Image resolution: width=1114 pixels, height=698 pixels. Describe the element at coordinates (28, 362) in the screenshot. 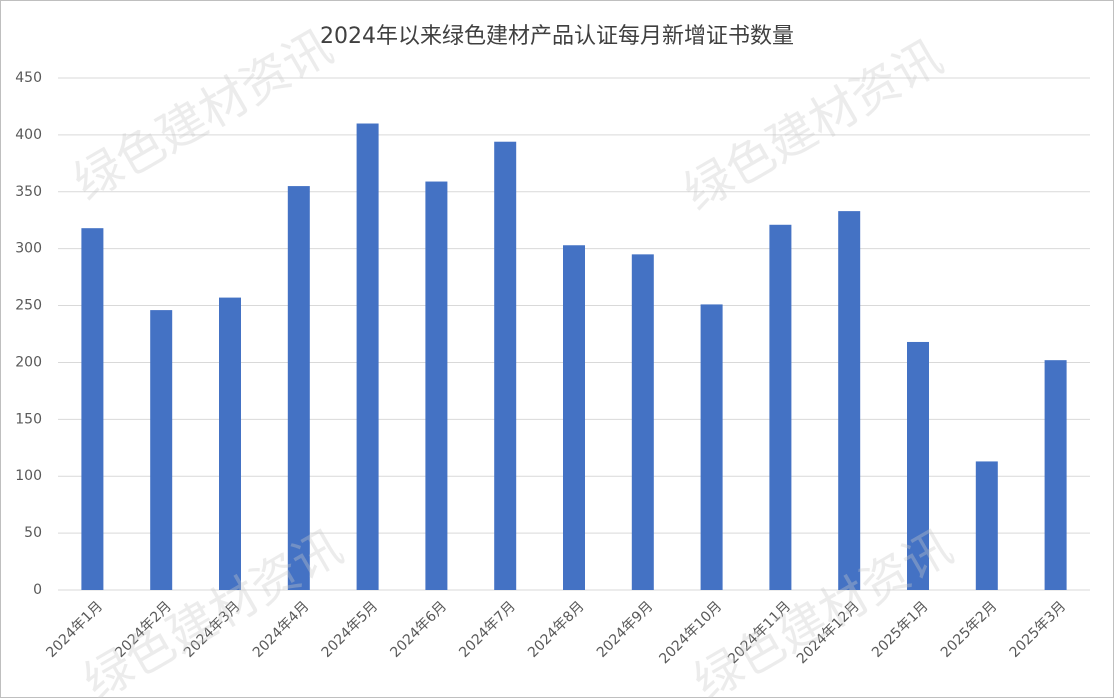

I see `y-tick-label: 200` at that location.